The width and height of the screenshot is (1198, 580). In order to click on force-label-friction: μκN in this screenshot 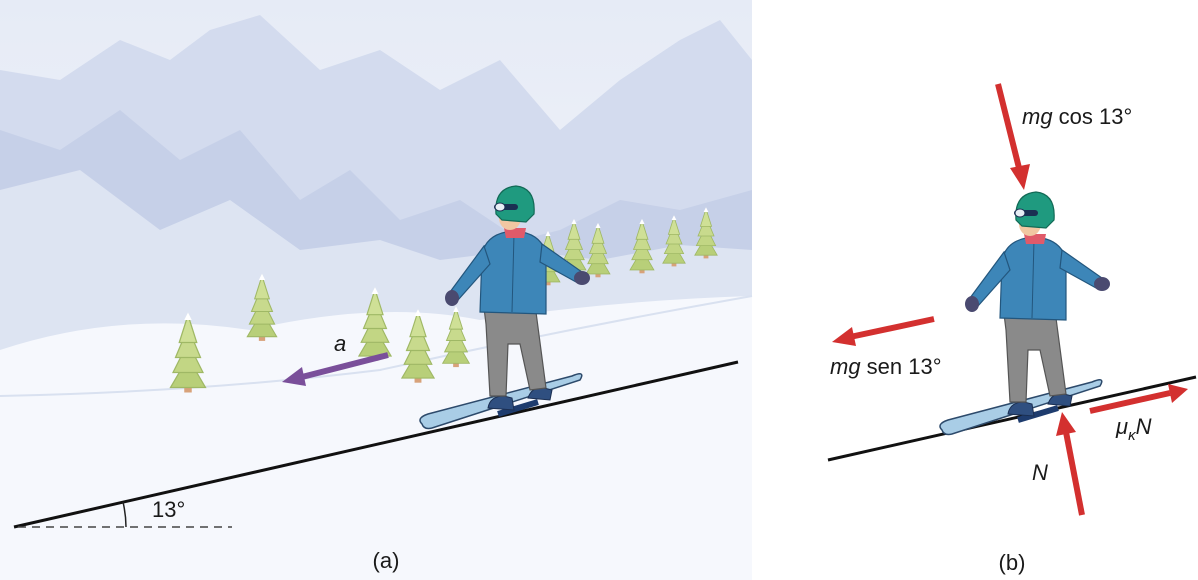, I will do `click(1133, 429)`.